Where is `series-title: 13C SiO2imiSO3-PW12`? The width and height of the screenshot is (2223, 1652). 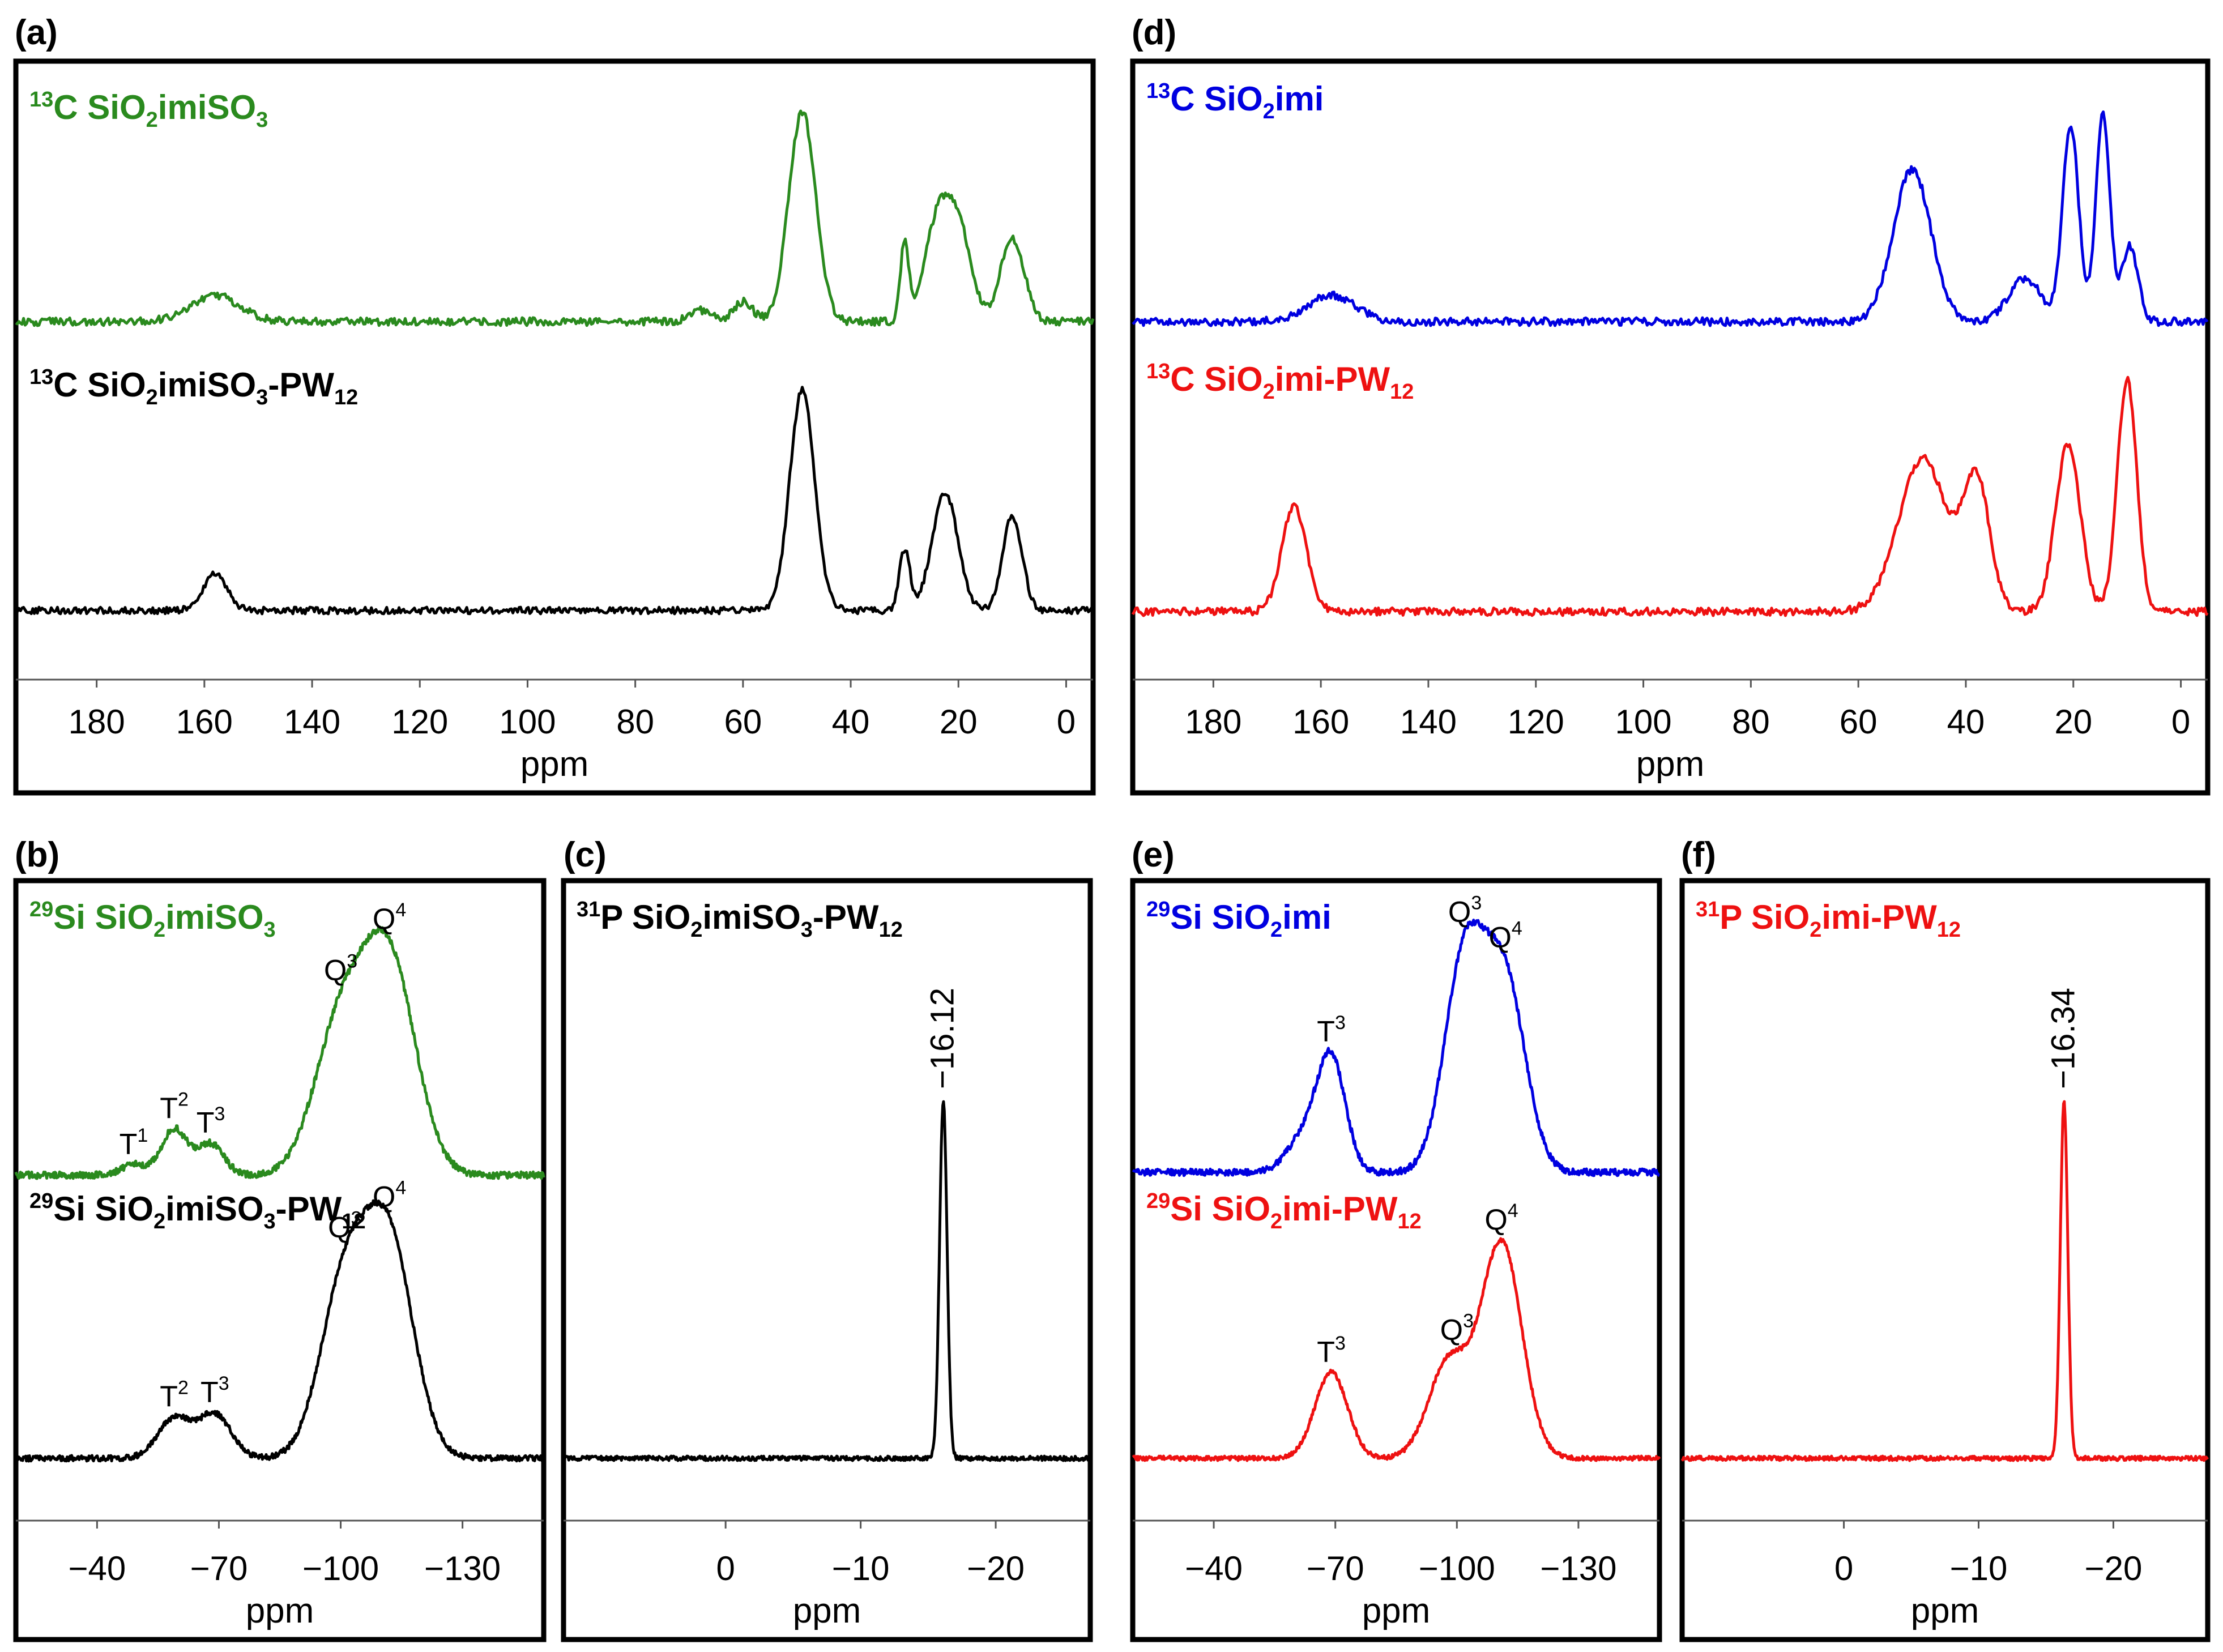
series-title: 13C SiO2imiSO3-PW12 is located at coordinates (193, 387).